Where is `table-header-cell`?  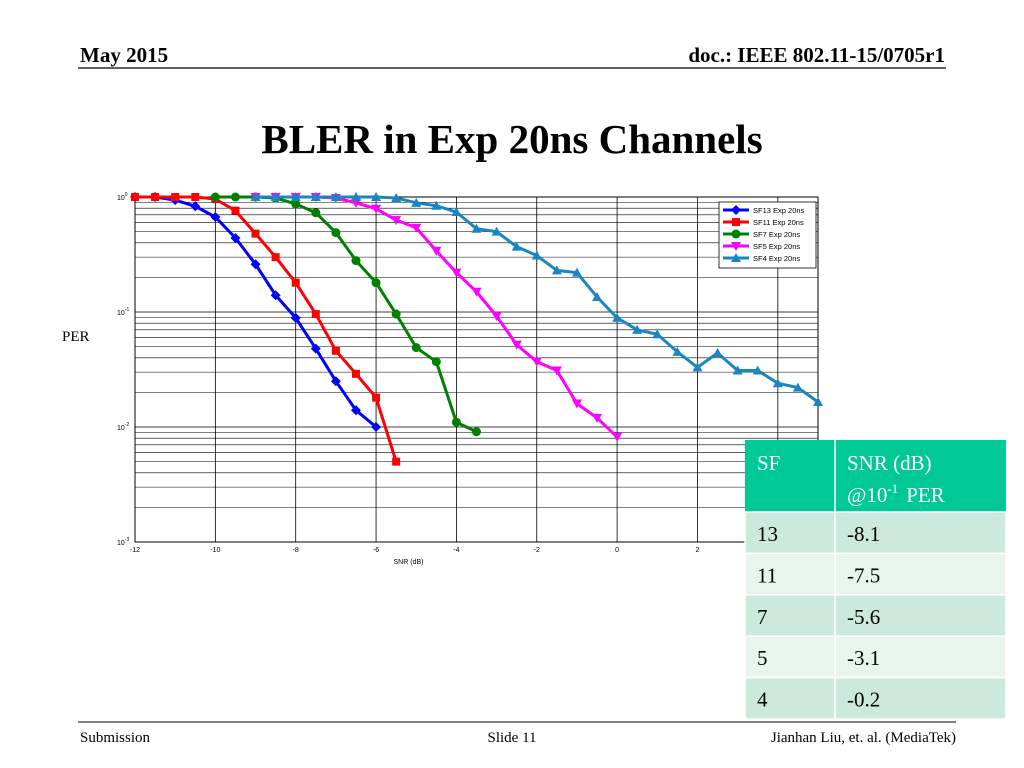
table-header-cell is located at coordinates (875, 476).